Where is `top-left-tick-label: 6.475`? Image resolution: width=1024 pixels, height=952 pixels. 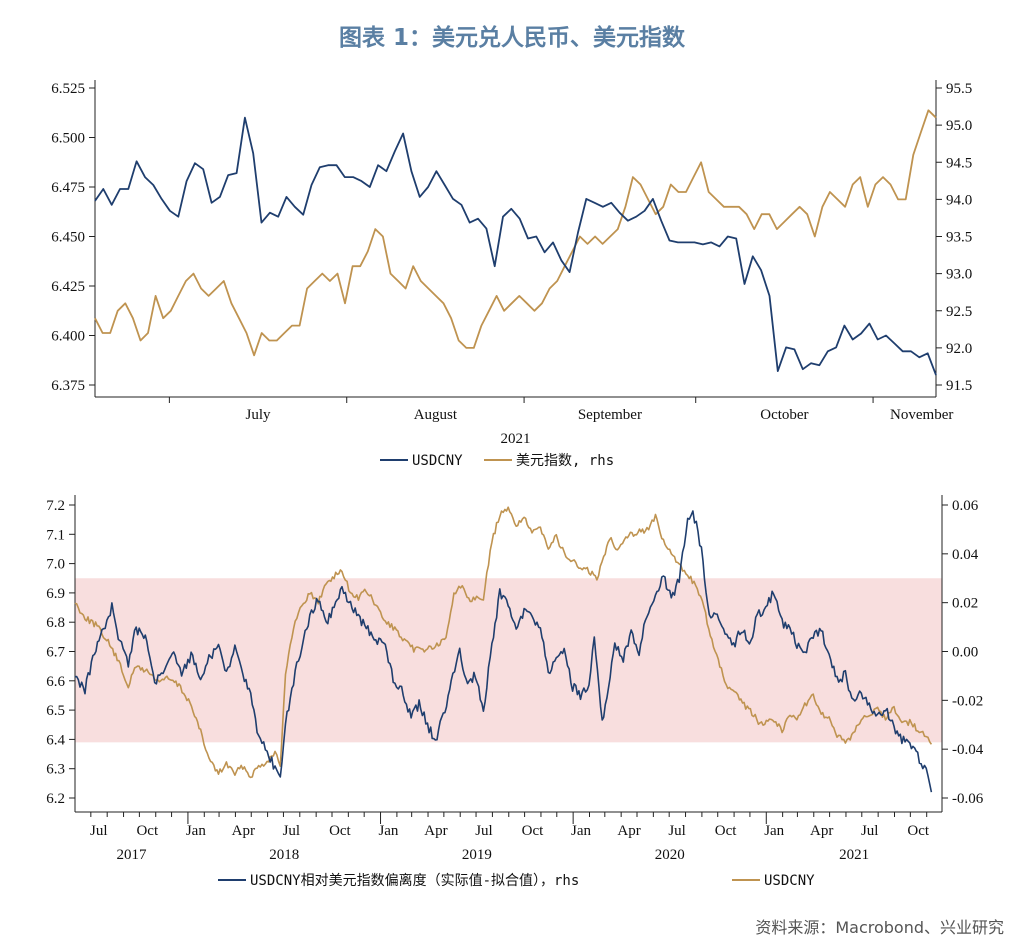 top-left-tick-label: 6.475 is located at coordinates (68, 188).